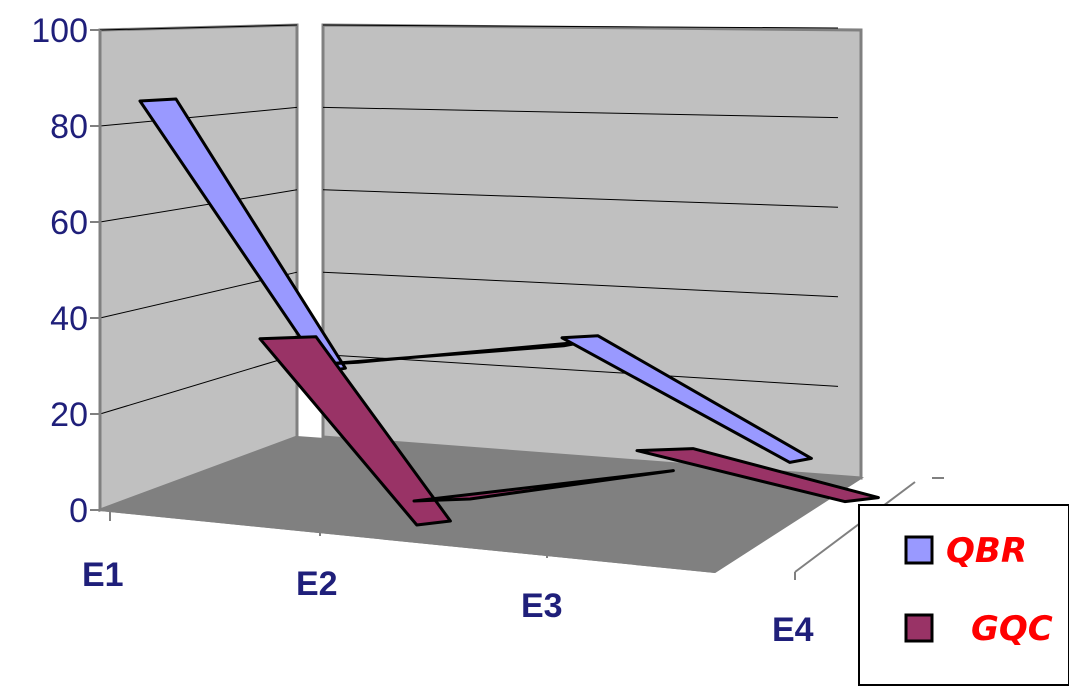 The height and width of the screenshot is (687, 1069). What do you see at coordinates (793, 630) in the screenshot?
I see `x-tick-label: E4` at bounding box center [793, 630].